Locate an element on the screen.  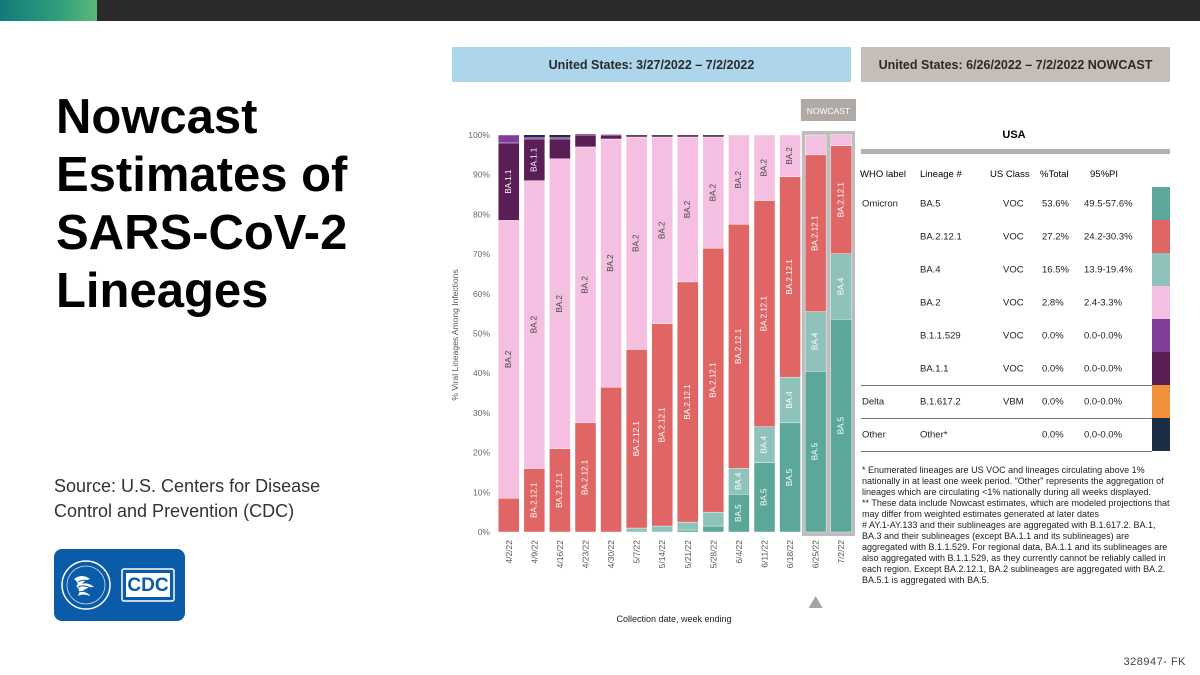
cell-lineage: BA.4 is located at coordinates (930, 269).